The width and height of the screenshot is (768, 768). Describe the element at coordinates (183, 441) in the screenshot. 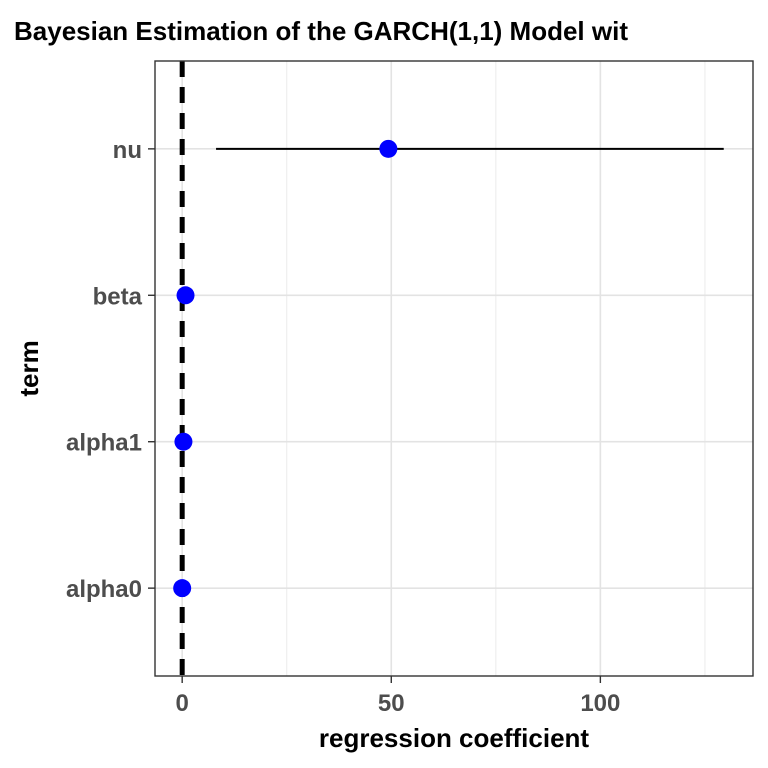

I see `point-alpha1` at that location.